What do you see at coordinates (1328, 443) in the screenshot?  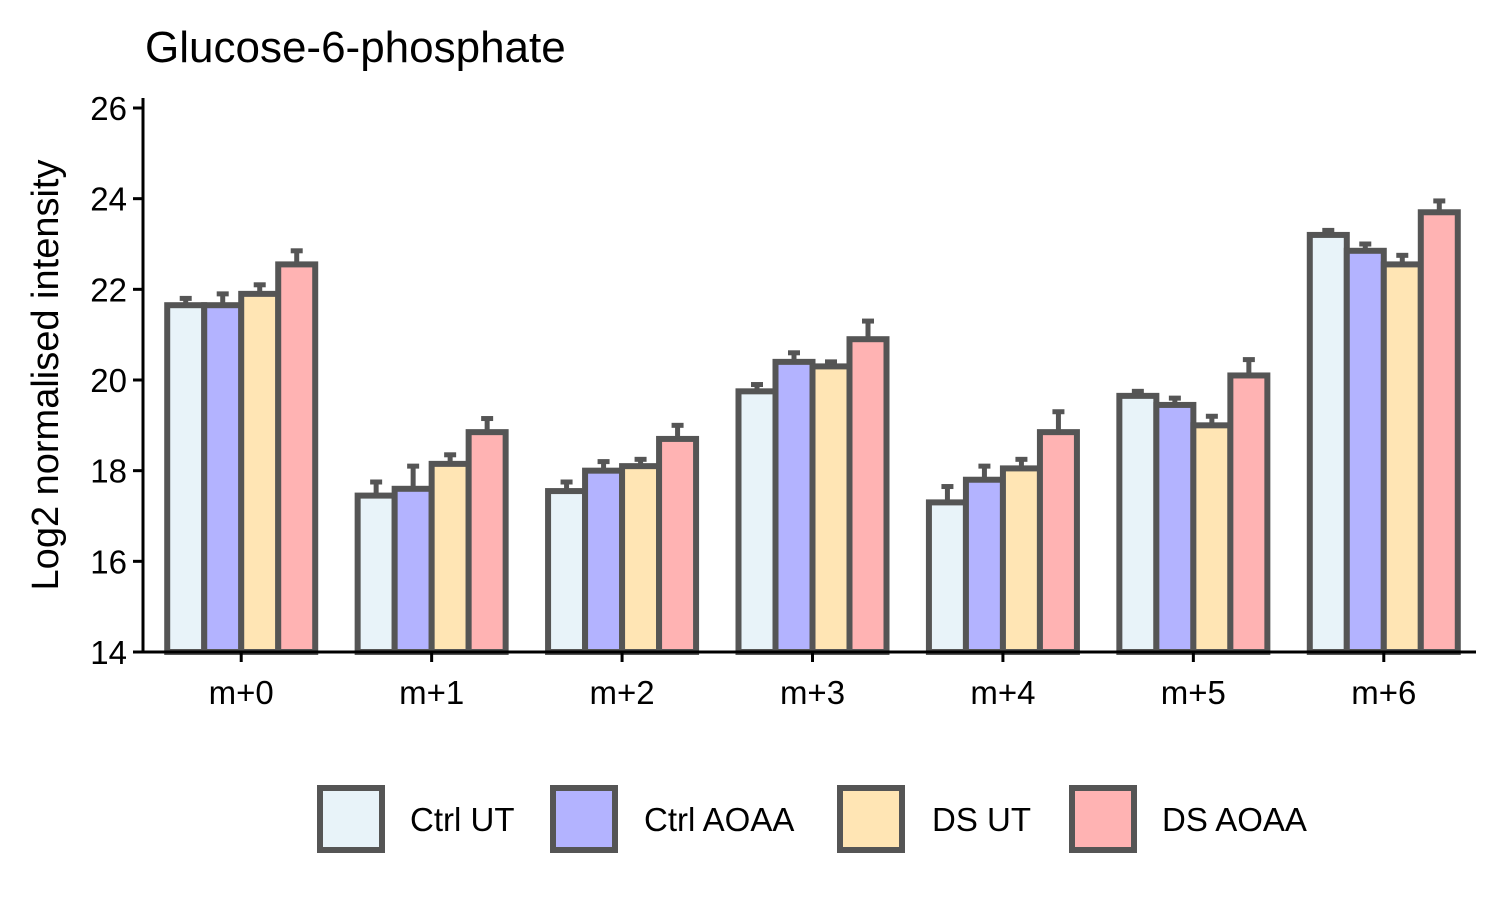 I see `bar-m+6-ctrl-ut` at bounding box center [1328, 443].